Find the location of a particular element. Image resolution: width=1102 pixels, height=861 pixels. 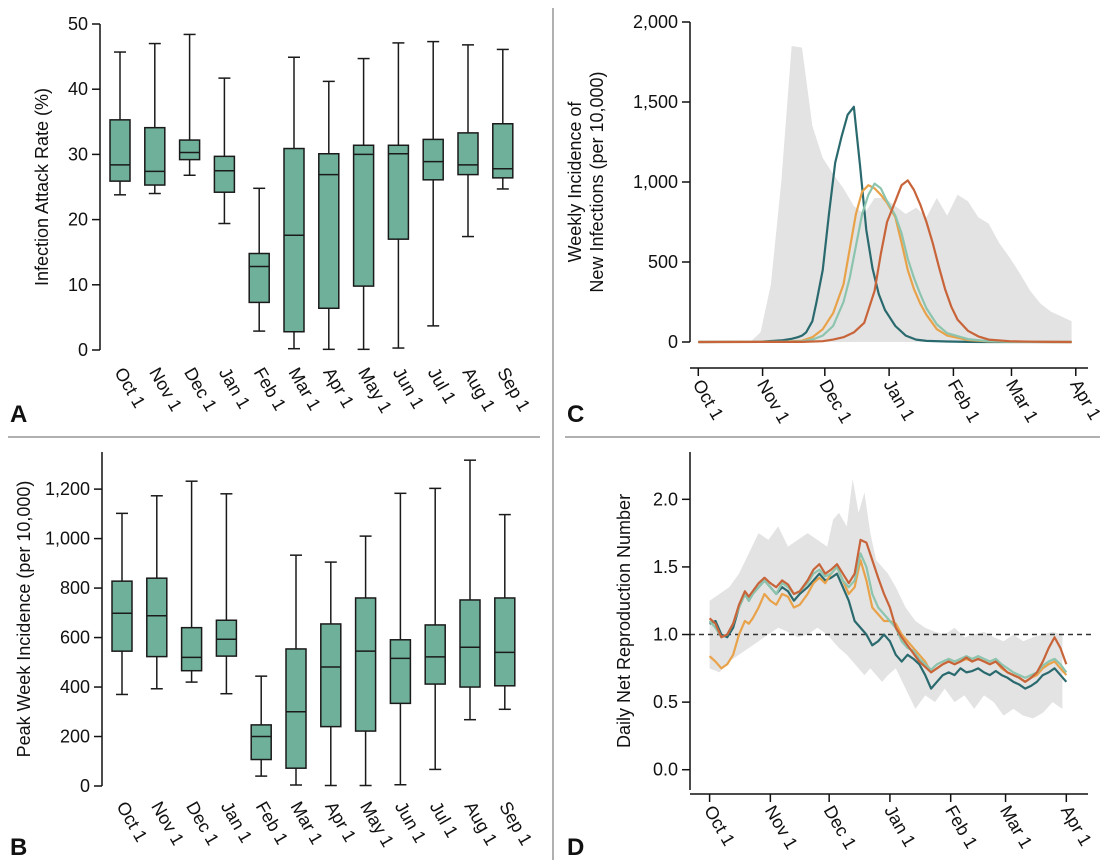

panel-c-y-tick-label: 1,000 is located at coordinates (655, 182).